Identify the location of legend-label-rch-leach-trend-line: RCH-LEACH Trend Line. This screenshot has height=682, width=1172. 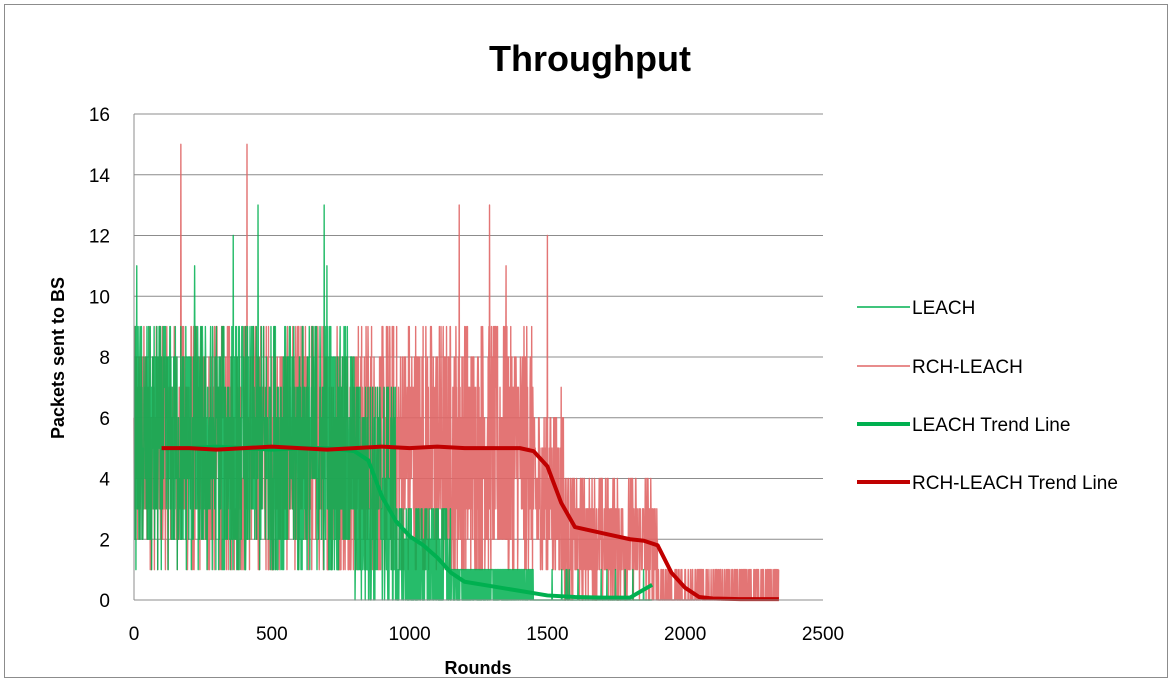
(1015, 483).